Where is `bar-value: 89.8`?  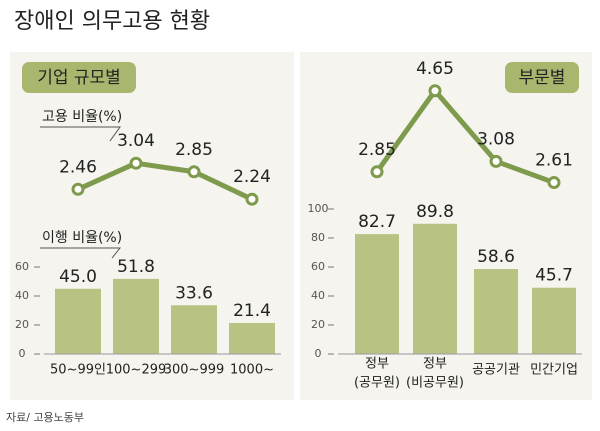
bar-value: 89.8 is located at coordinates (435, 212).